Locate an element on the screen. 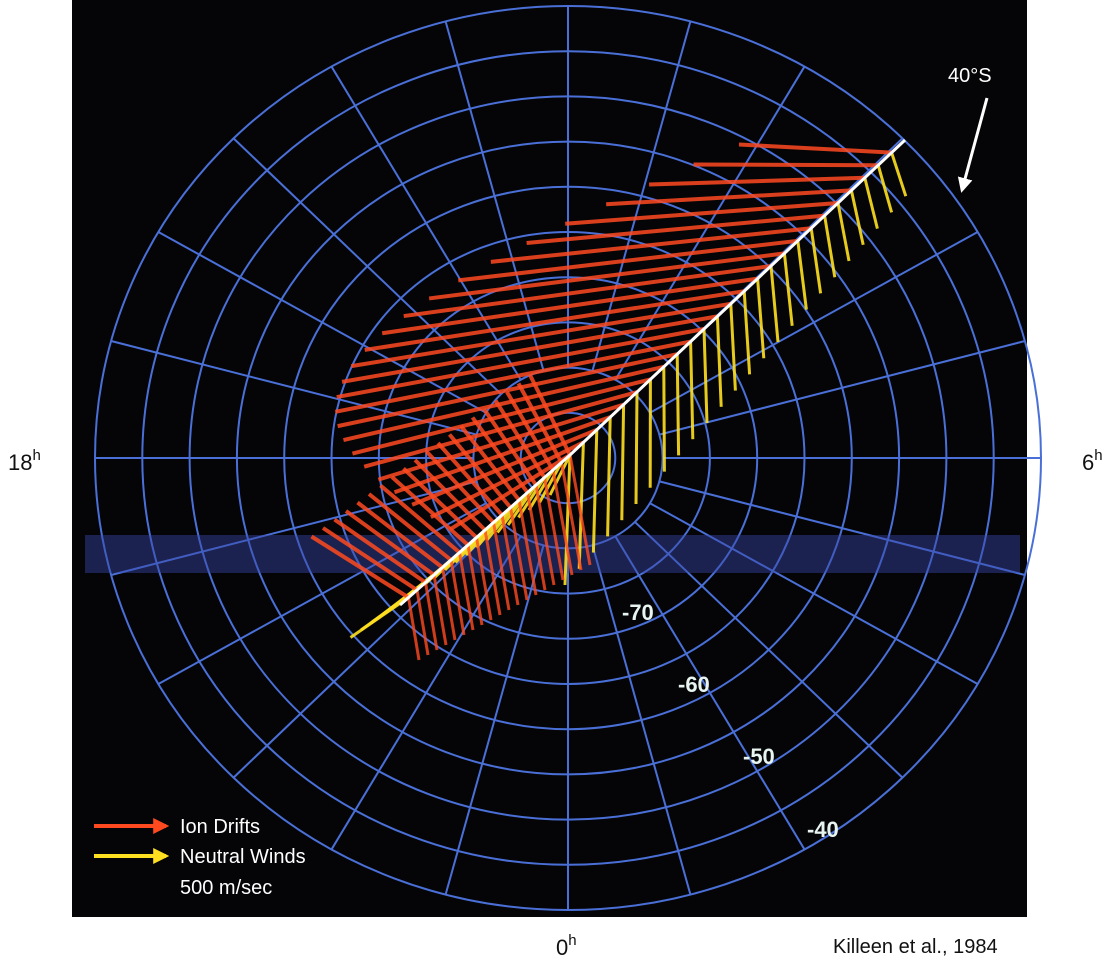  lat-label: -40 is located at coordinates (823, 829).